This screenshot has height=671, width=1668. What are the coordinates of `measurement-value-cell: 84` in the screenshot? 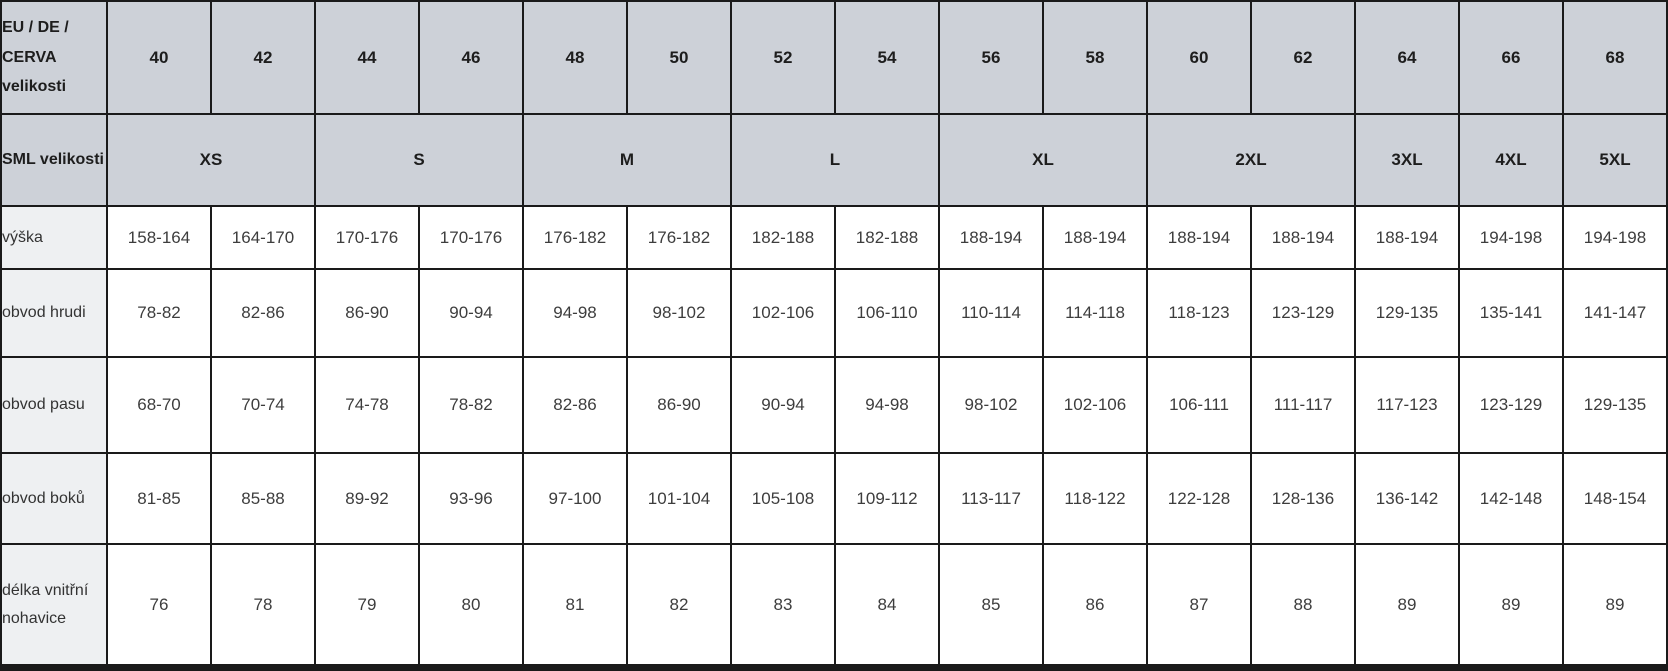 It's located at (887, 606).